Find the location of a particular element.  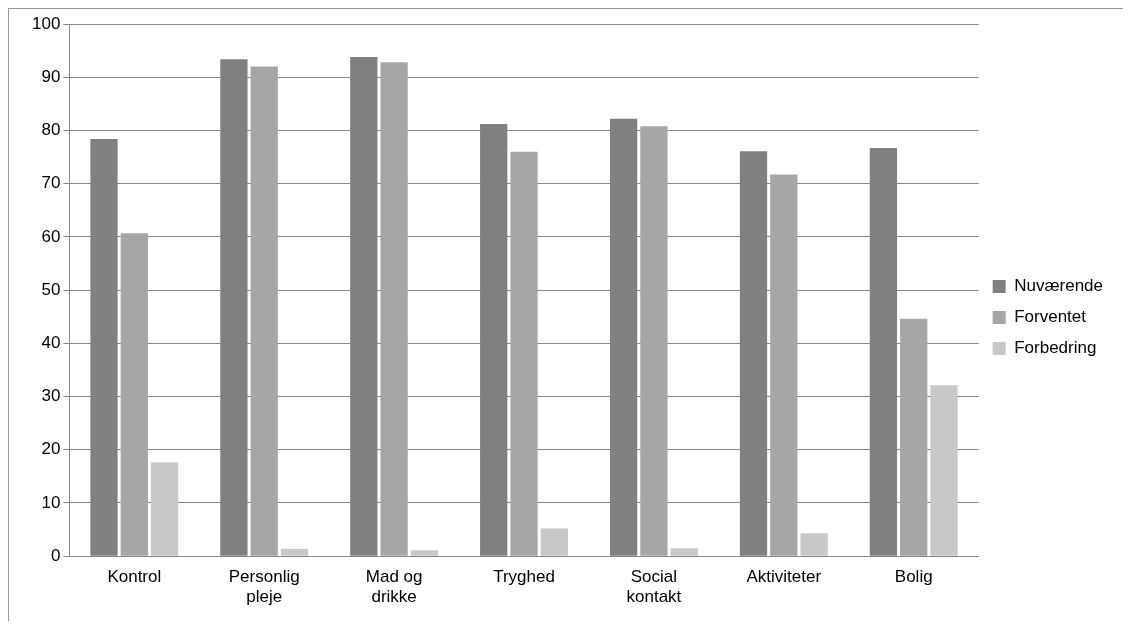

y-tick-label: 70 is located at coordinates (51, 183).